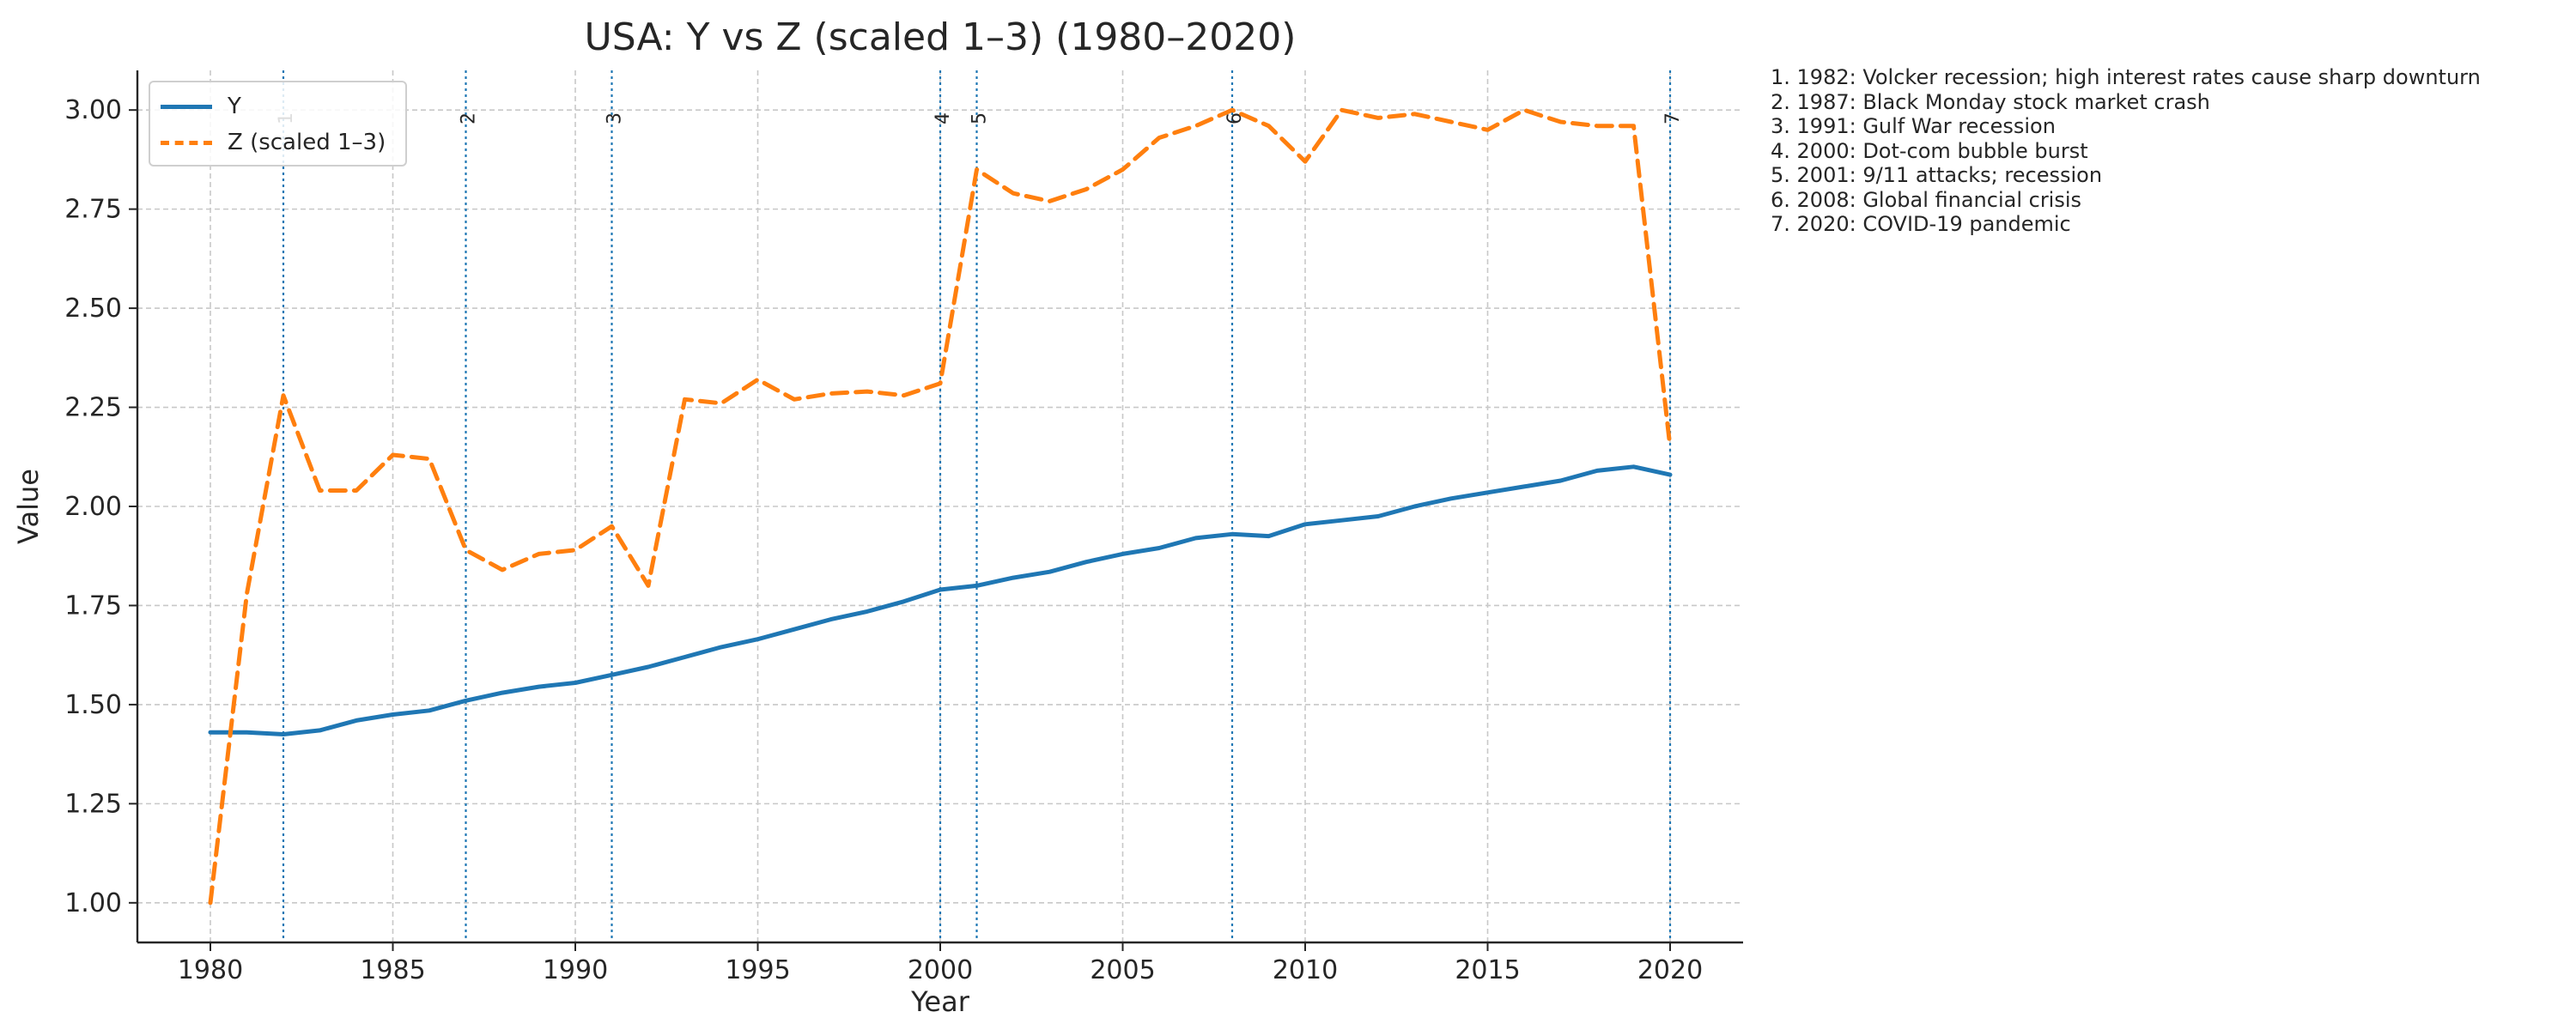  What do you see at coordinates (28, 506) in the screenshot?
I see `y-axis-label: Value` at bounding box center [28, 506].